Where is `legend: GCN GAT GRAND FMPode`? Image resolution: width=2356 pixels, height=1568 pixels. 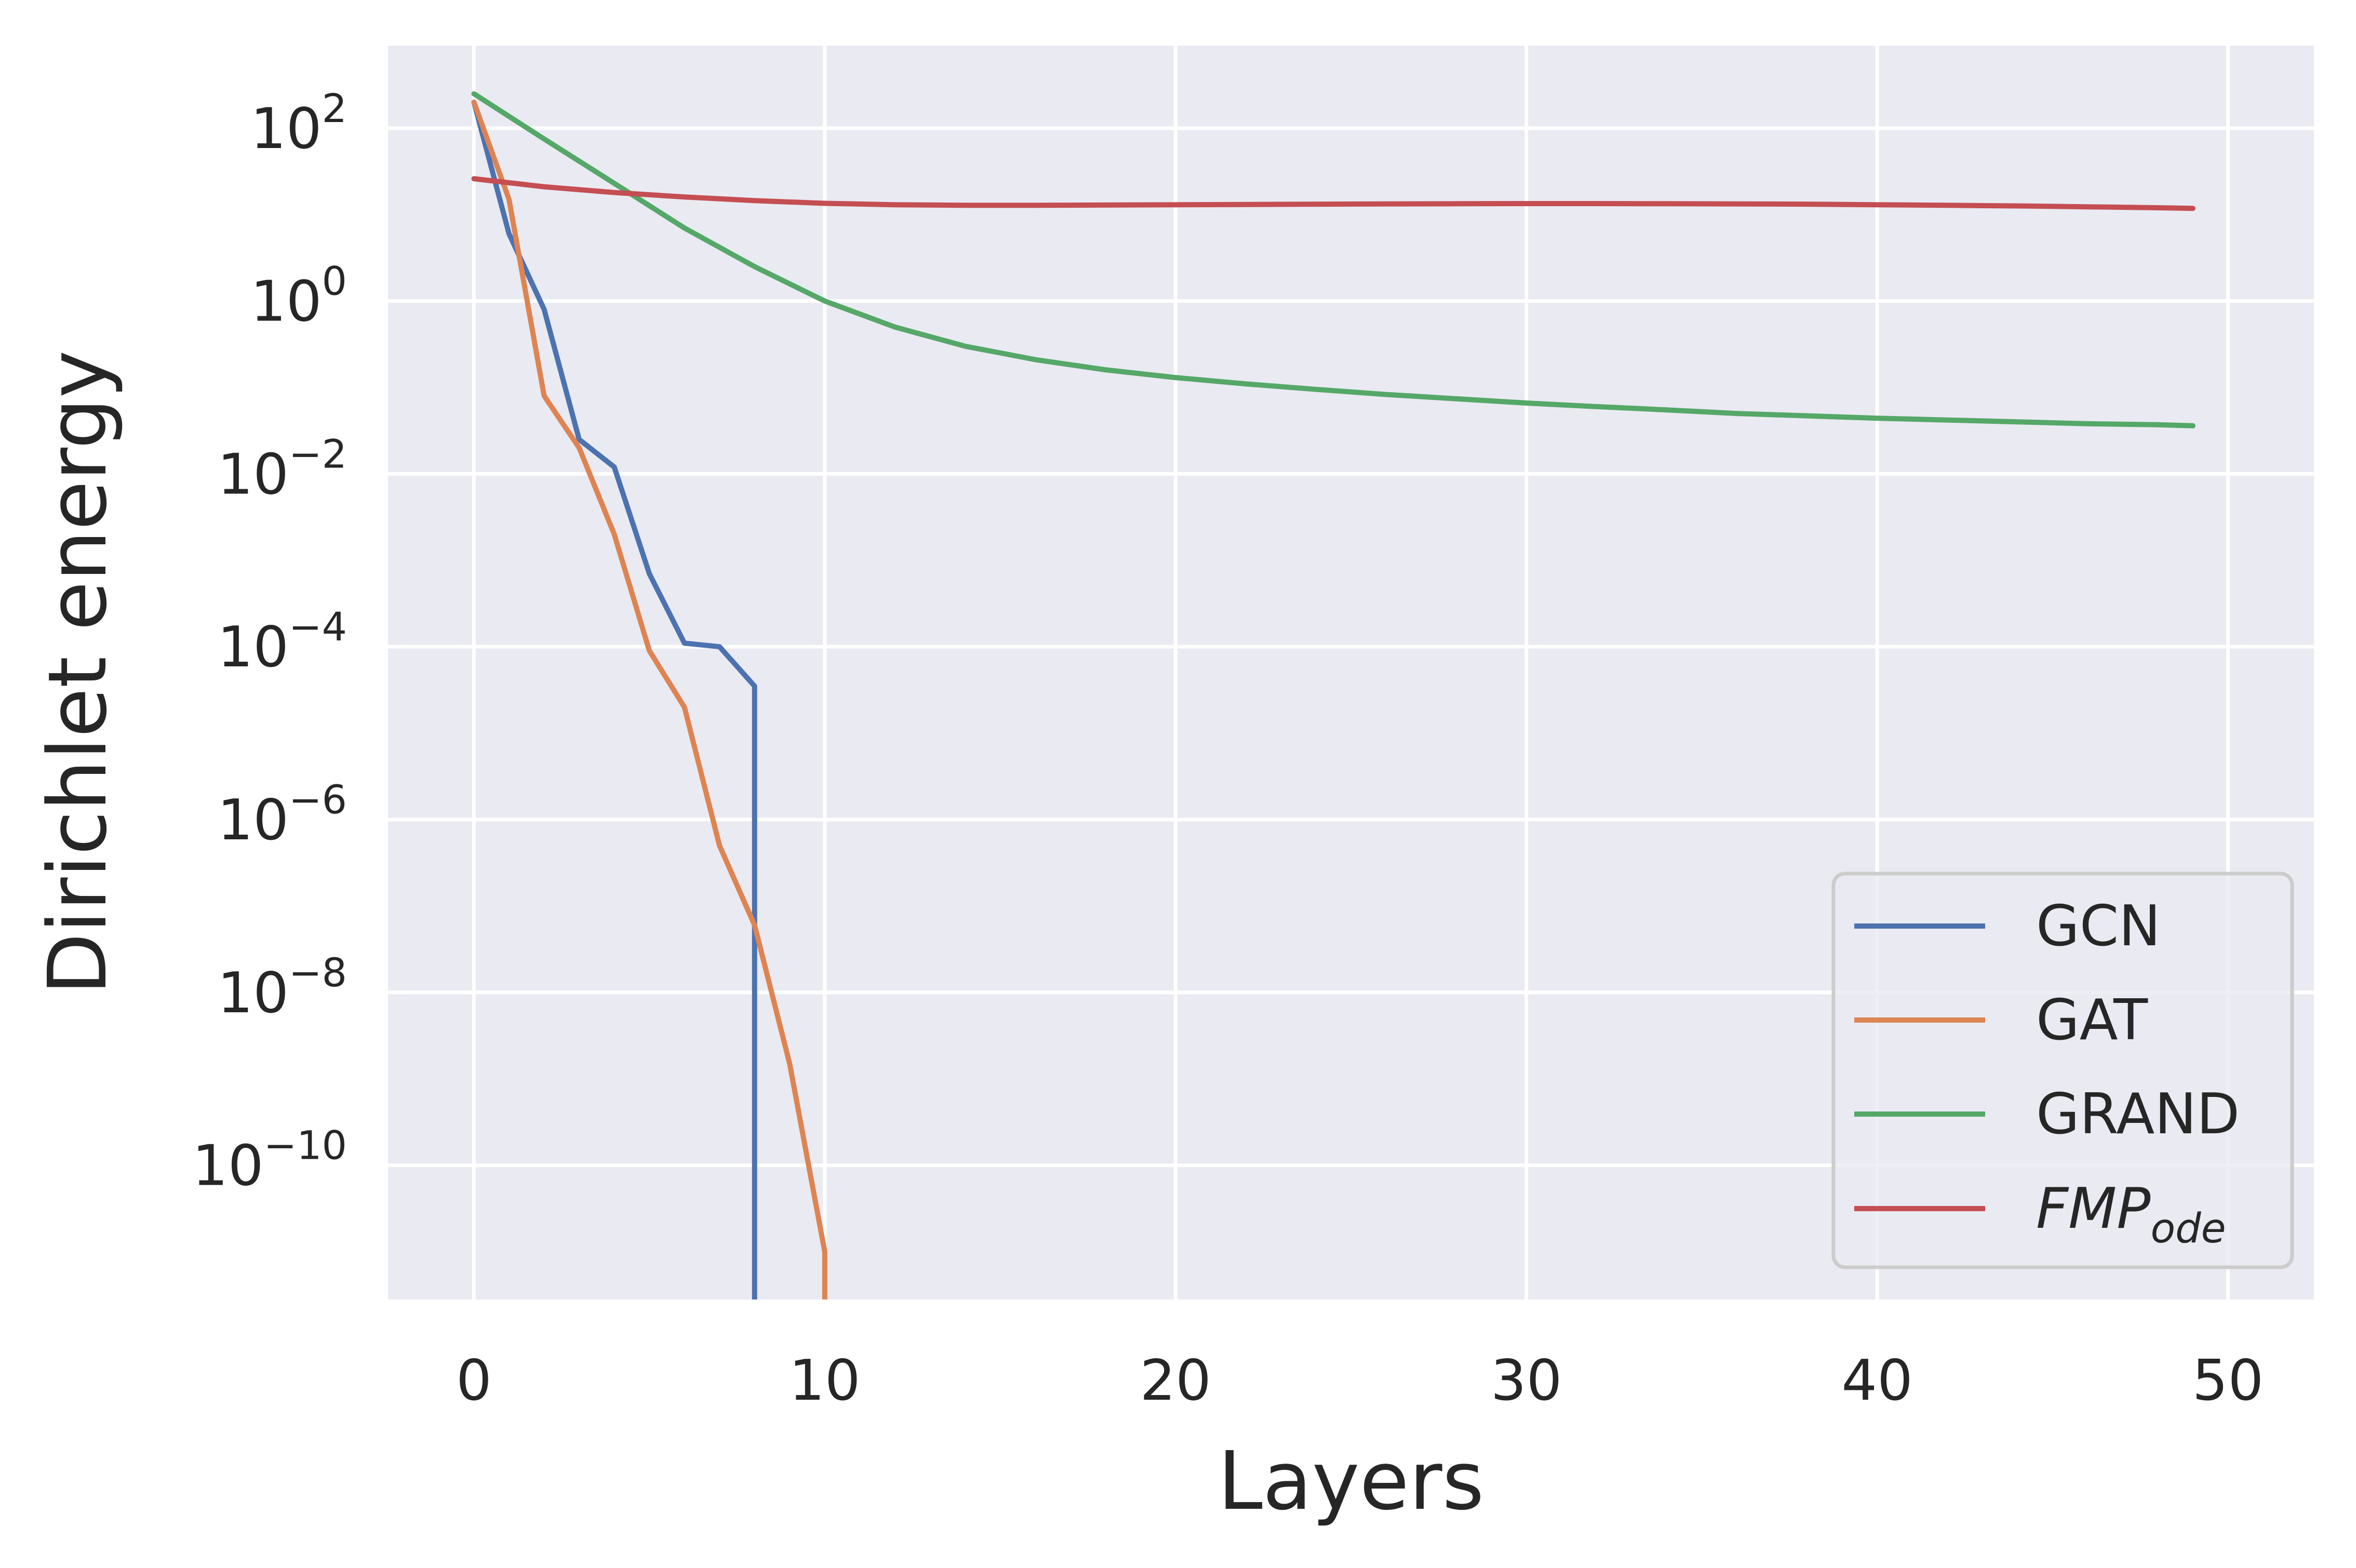 legend: GCN GAT GRAND FMPode is located at coordinates (2062, 1070).